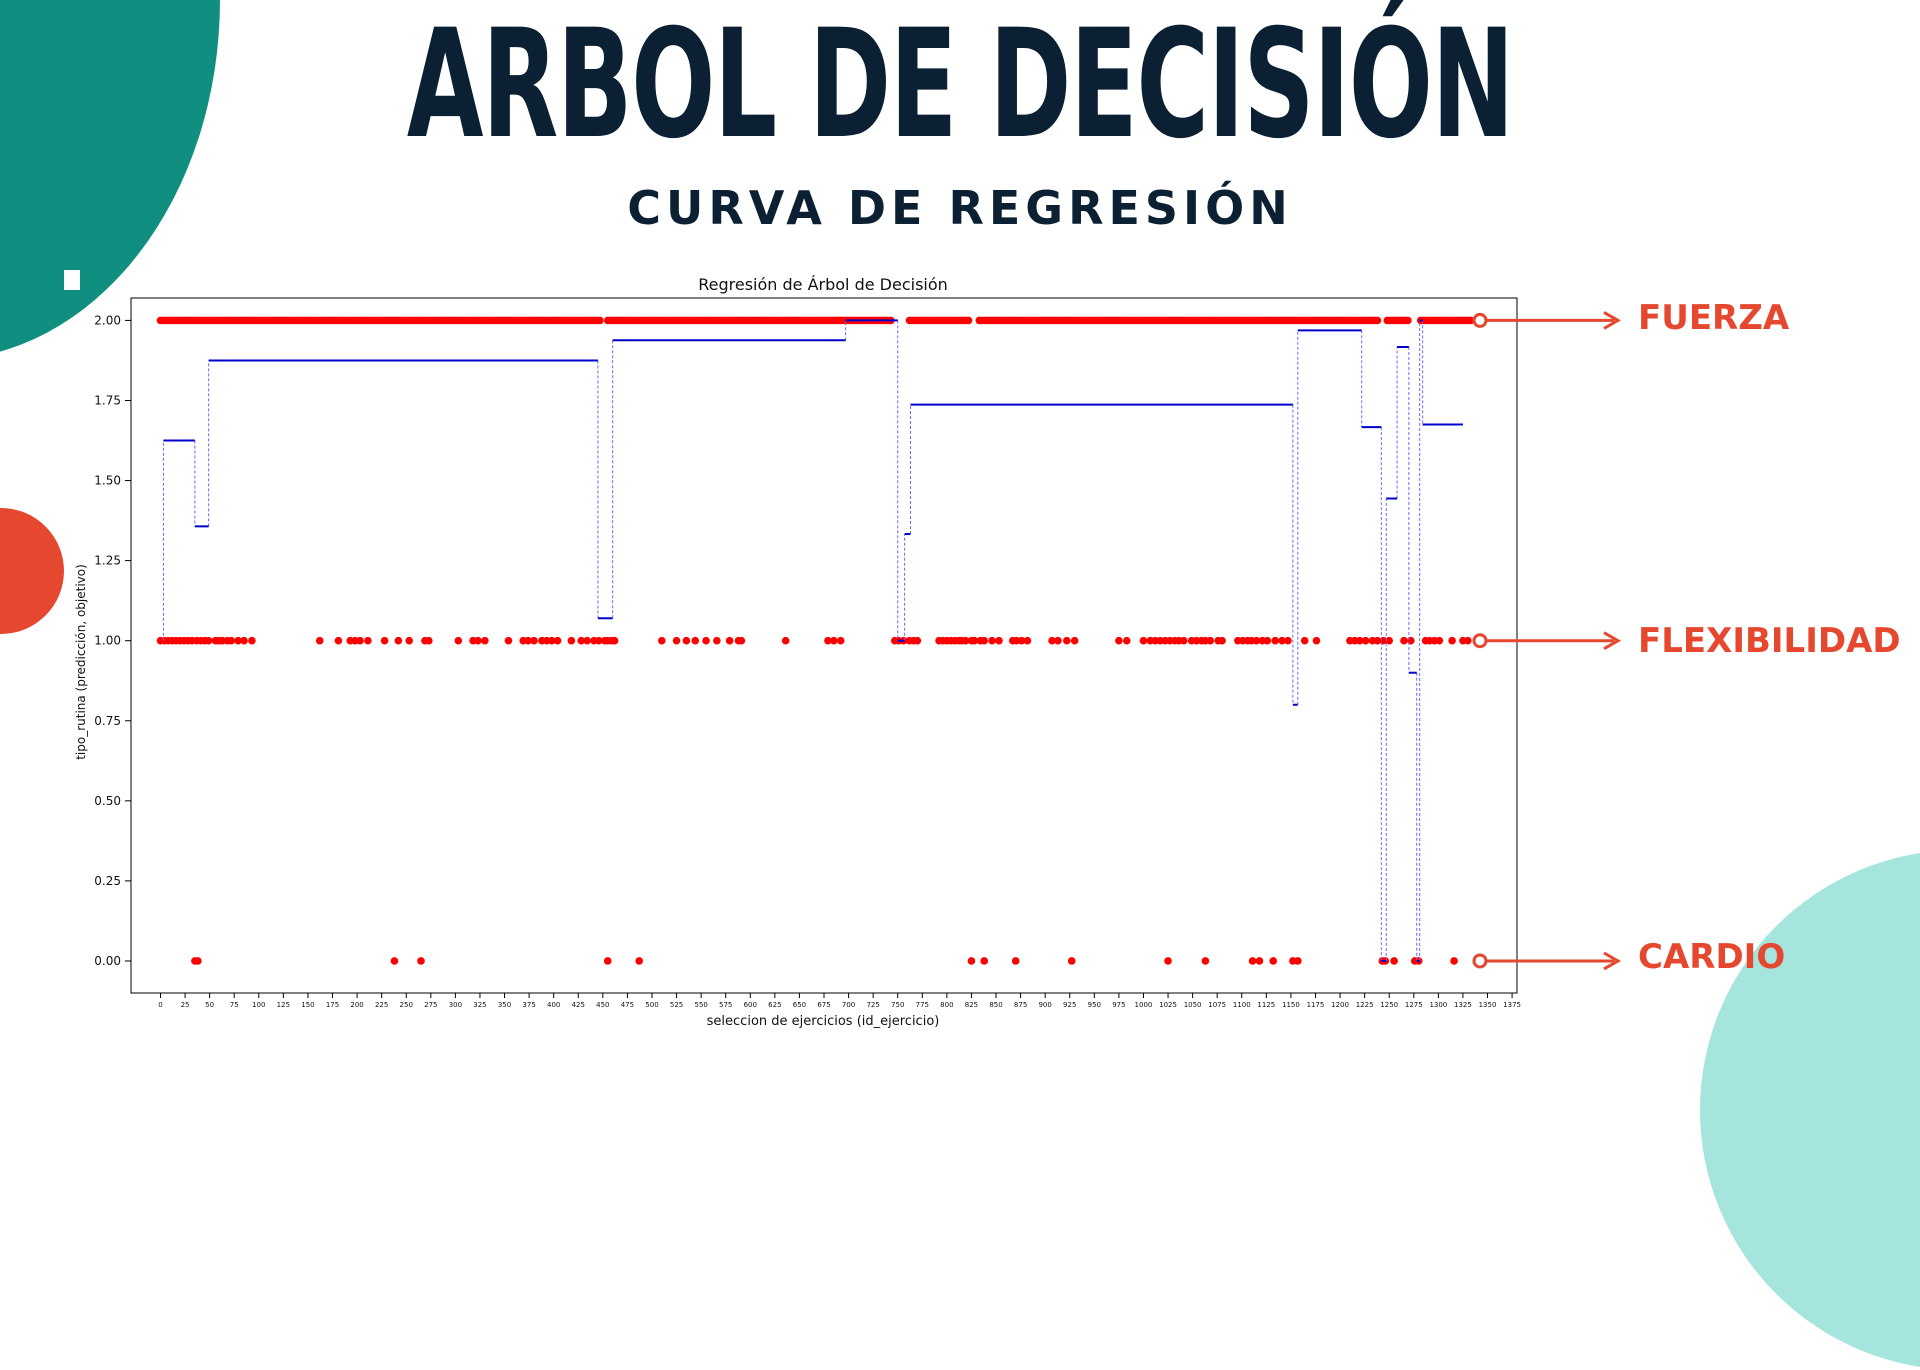 The image size is (1920, 1370). Describe the element at coordinates (234, 1005) in the screenshot. I see `x-tick-label: 75` at that location.